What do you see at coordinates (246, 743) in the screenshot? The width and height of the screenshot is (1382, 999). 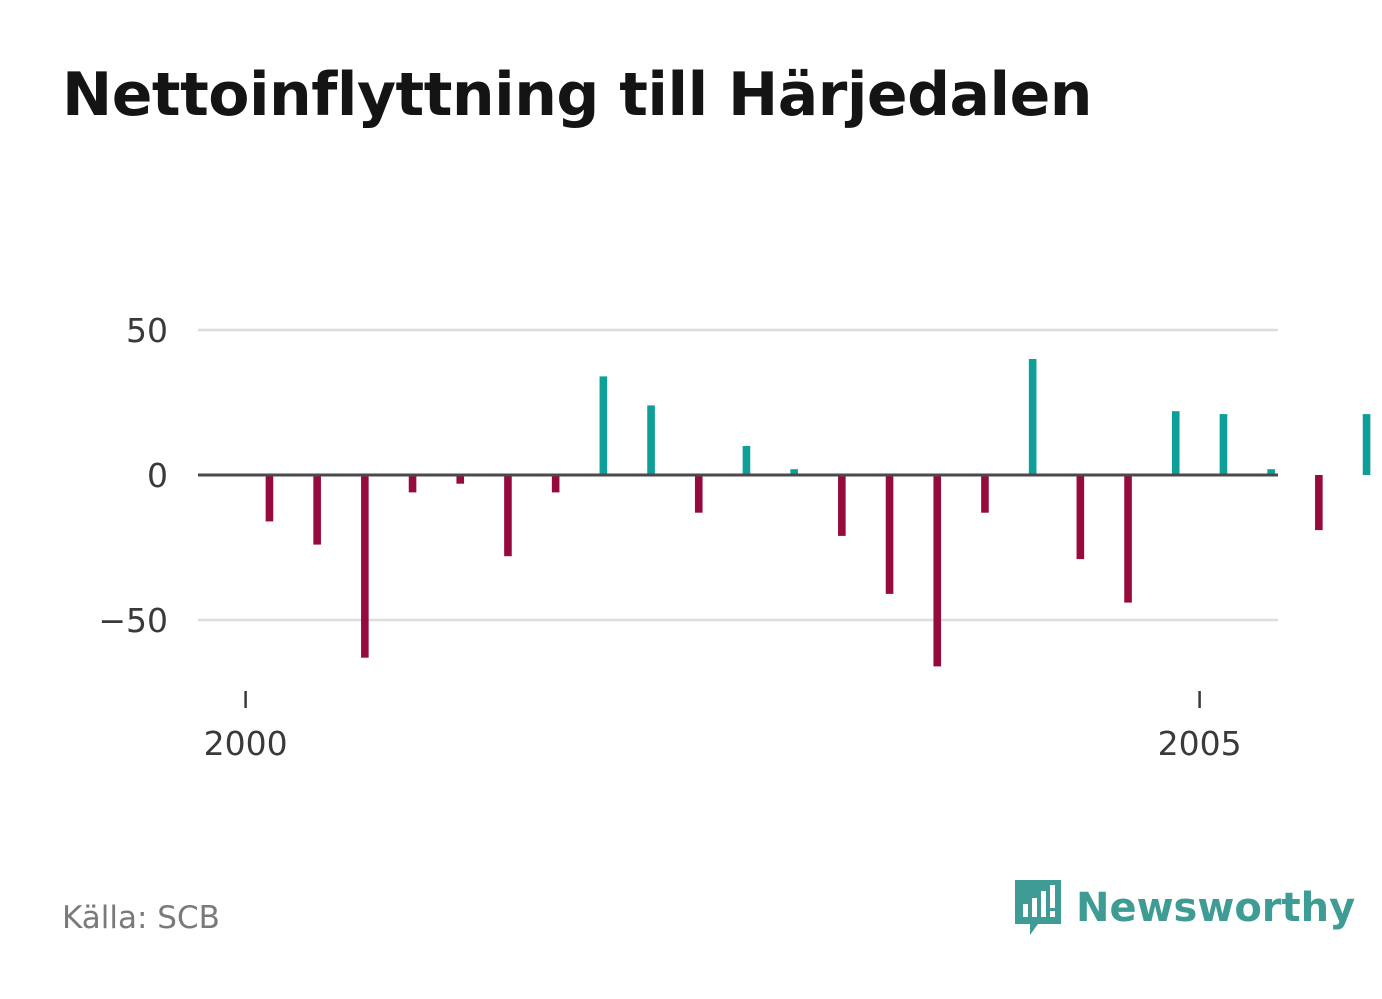 I see `x-tick-label: 2000` at bounding box center [246, 743].